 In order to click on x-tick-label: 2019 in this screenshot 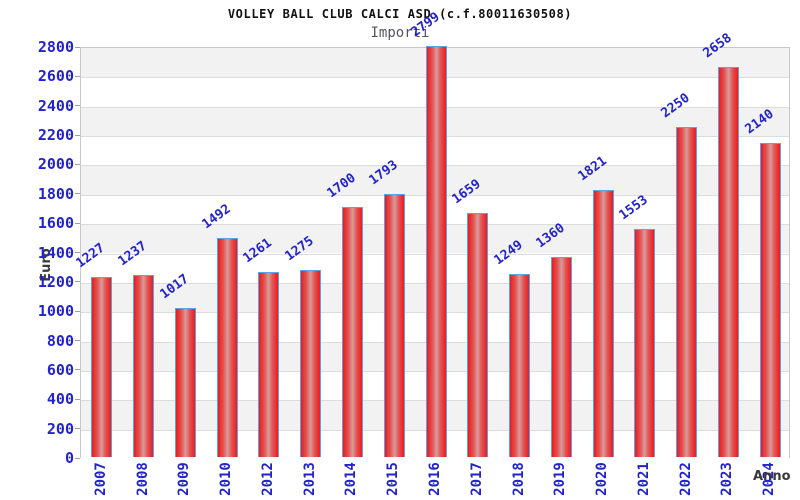, I will do `click(560, 479)`.